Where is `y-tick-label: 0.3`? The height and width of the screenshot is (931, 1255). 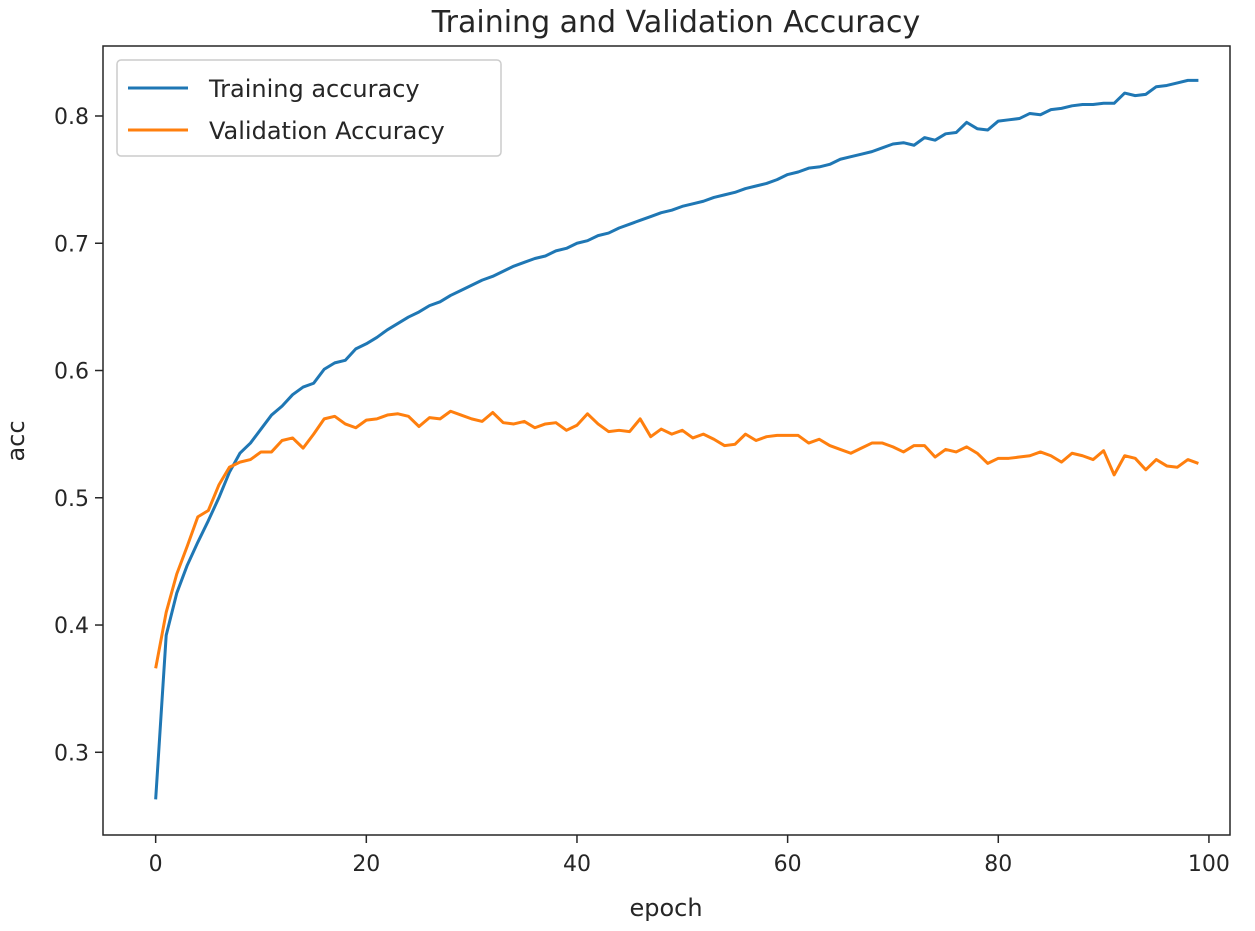 y-tick-label: 0.3 is located at coordinates (71, 753).